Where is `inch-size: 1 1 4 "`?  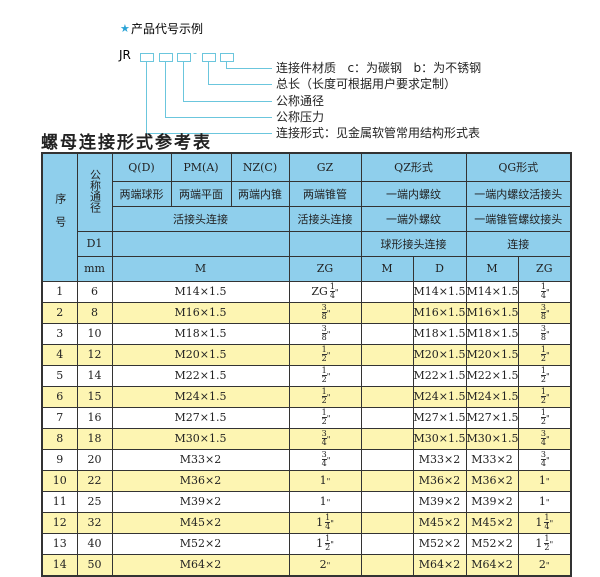 inch-size: 1 1 4 " is located at coordinates (544, 522).